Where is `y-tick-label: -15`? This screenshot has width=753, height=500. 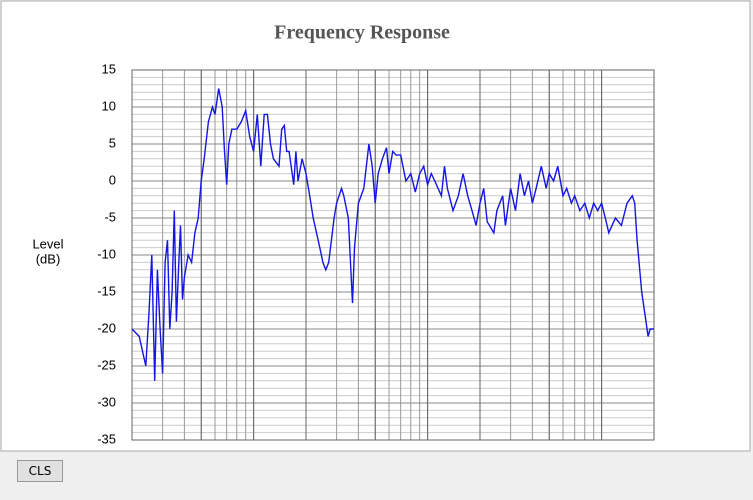 y-tick-label: -15 is located at coordinates (106, 290).